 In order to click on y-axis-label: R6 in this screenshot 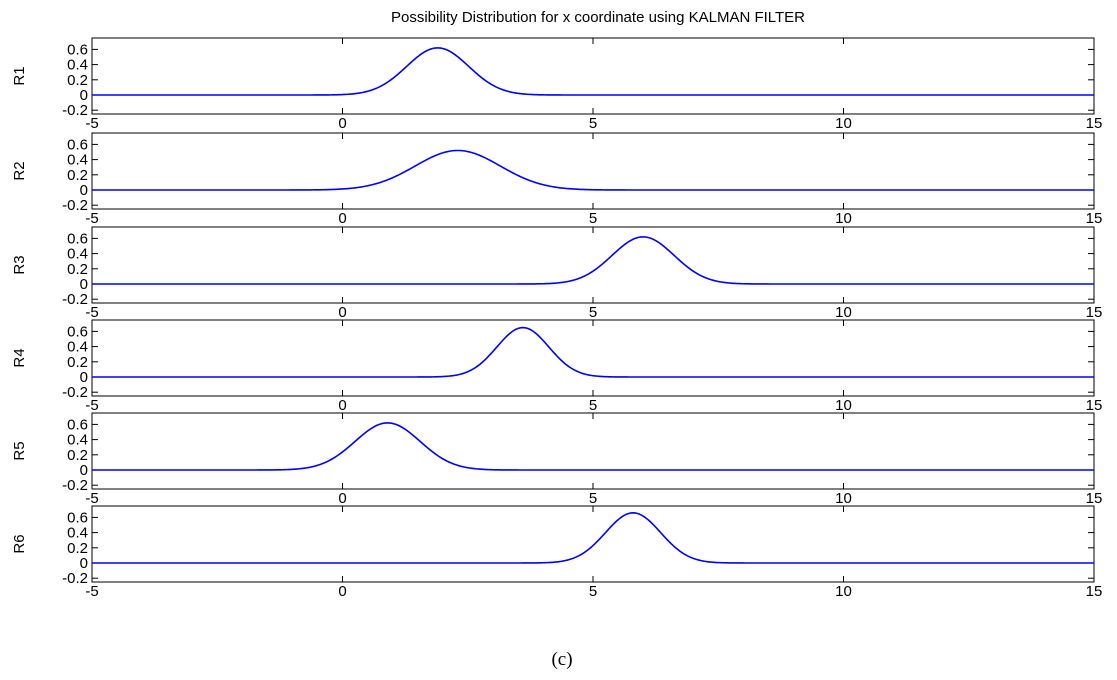, I will do `click(19, 543)`.